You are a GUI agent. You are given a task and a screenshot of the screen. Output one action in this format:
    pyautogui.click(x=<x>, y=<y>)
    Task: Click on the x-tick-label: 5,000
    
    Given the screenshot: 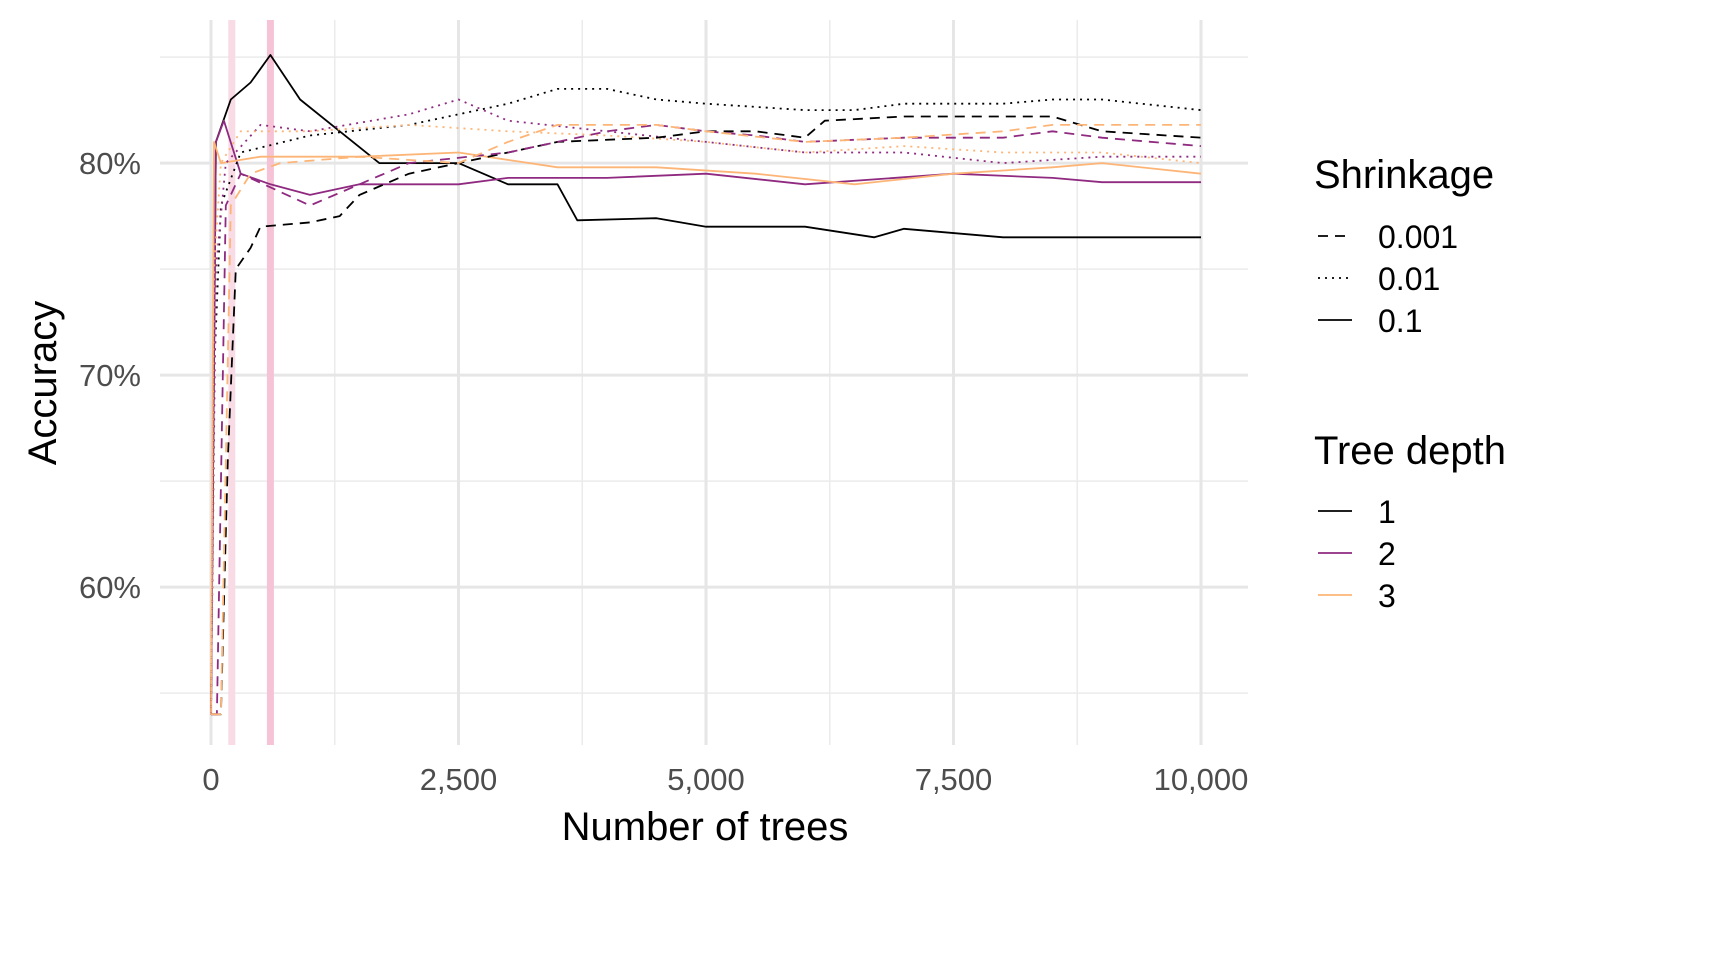 What is the action you would take?
    pyautogui.click(x=706, y=779)
    